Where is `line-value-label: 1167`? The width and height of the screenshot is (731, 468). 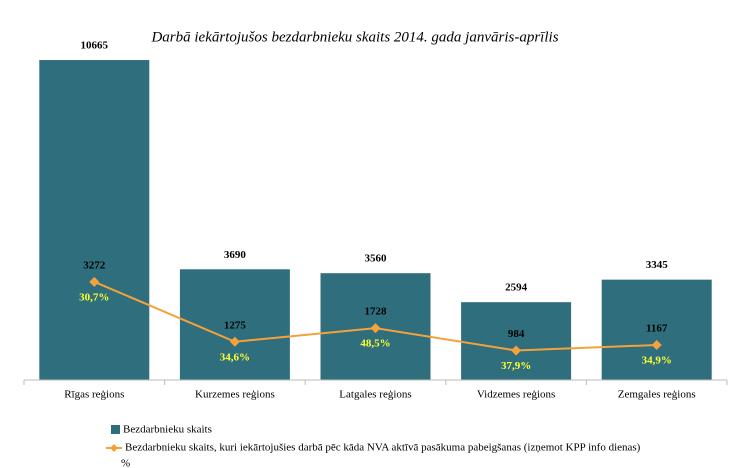
line-value-label: 1167 is located at coordinates (657, 329).